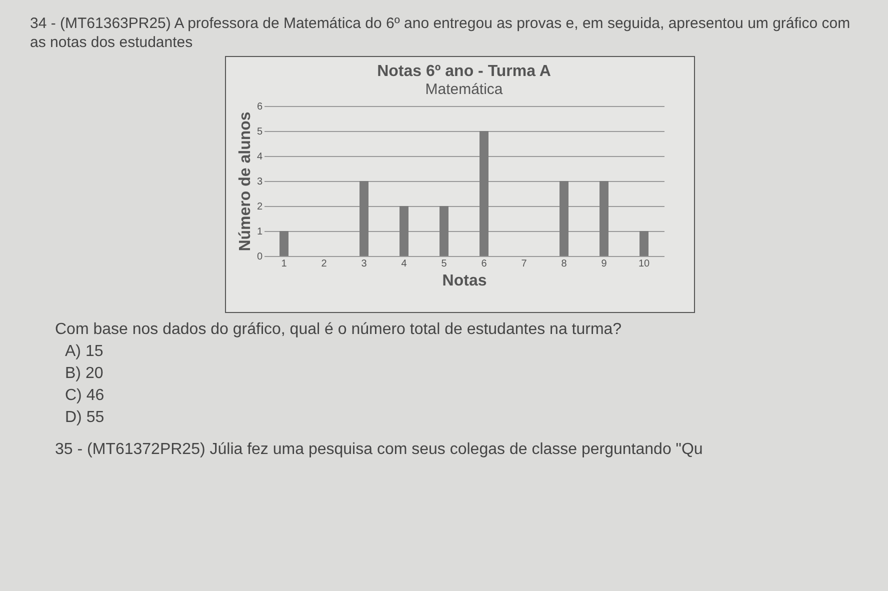  Describe the element at coordinates (259, 182) in the screenshot. I see `y-tick-label: 3` at that location.